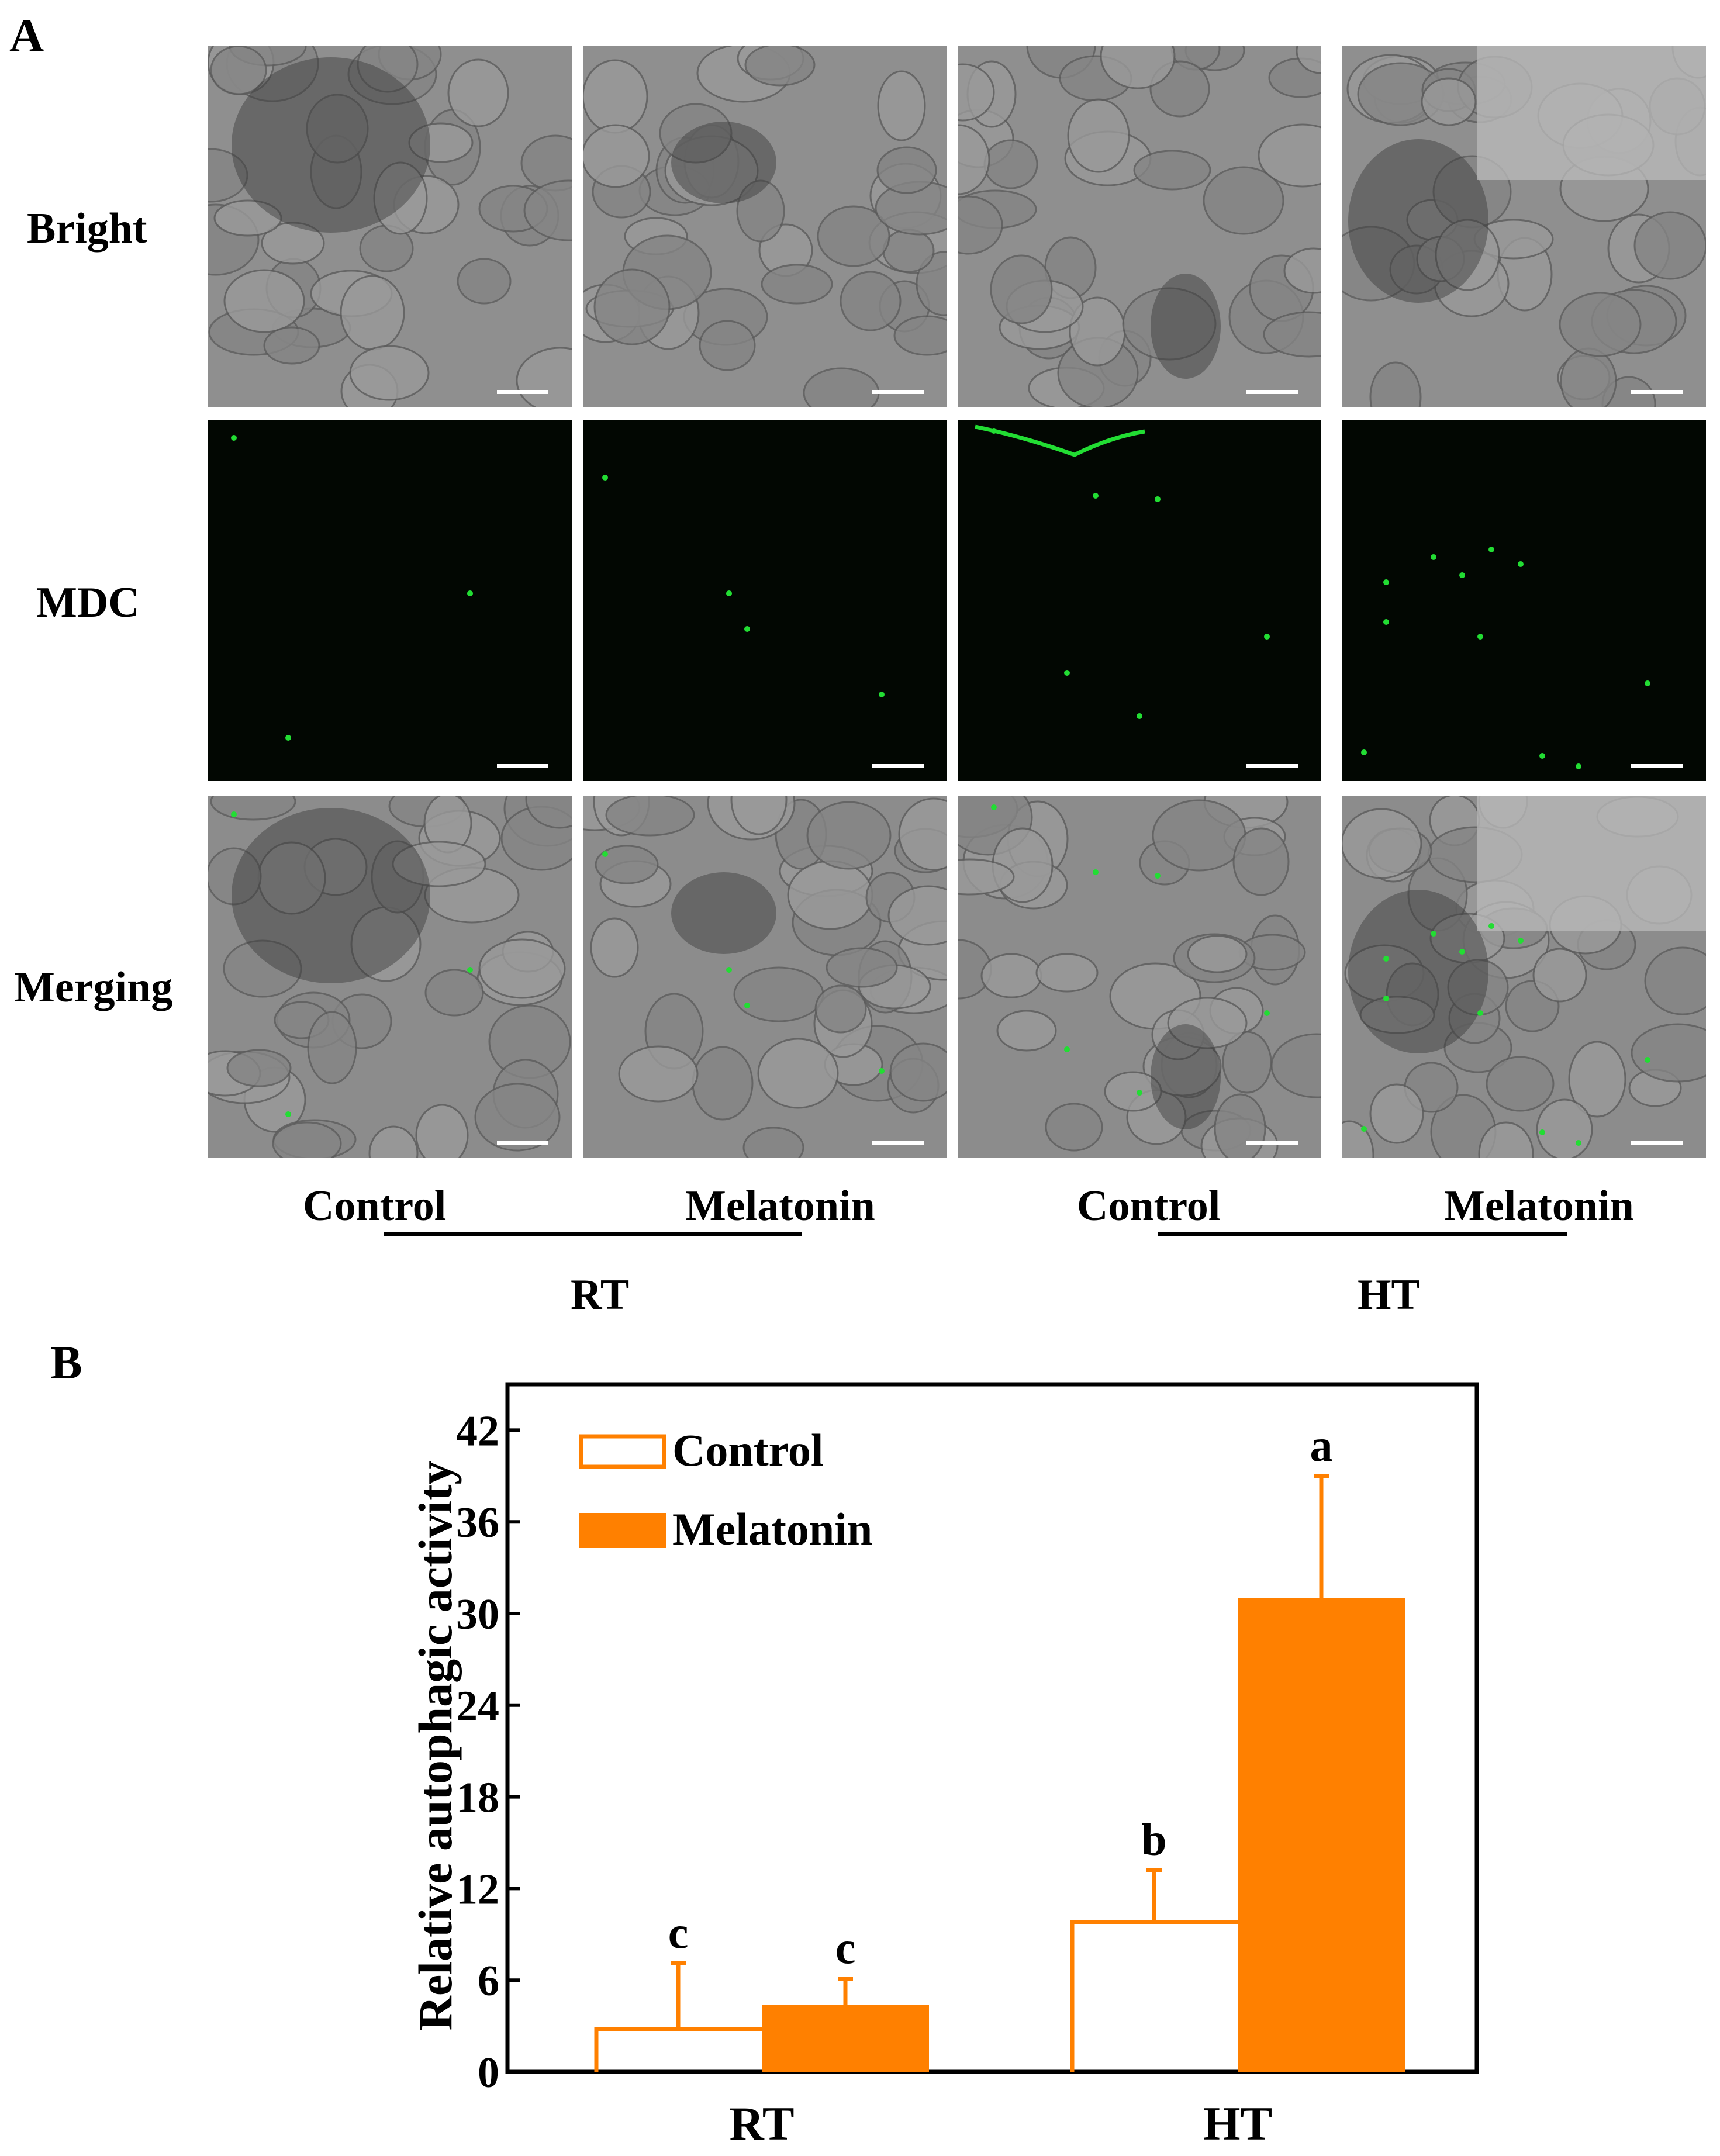  What do you see at coordinates (489, 2073) in the screenshot?
I see `y-tick-label: 0` at bounding box center [489, 2073].